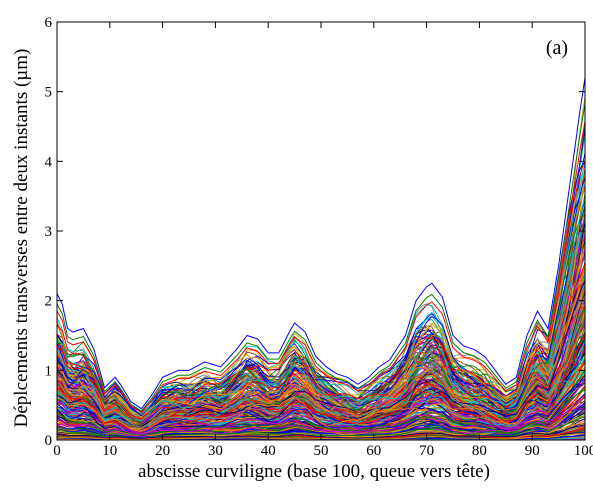 The width and height of the screenshot is (593, 489). What do you see at coordinates (557, 48) in the screenshot?
I see `panel-annotation: (a)` at bounding box center [557, 48].